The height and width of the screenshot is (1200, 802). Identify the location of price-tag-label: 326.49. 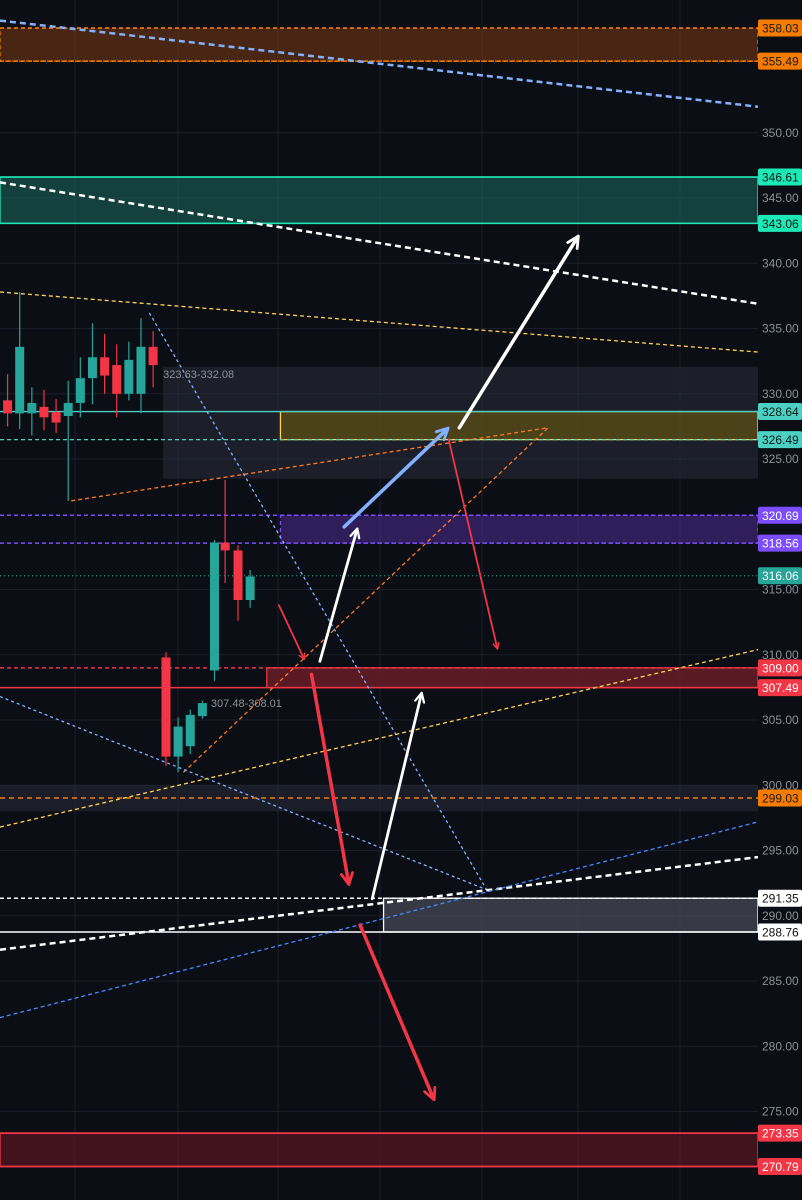
(780, 440).